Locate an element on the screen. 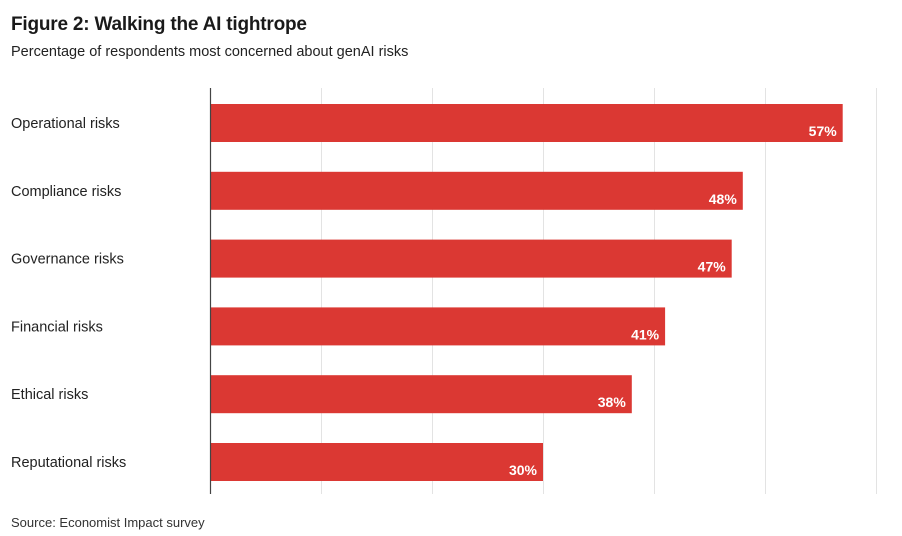  chart-source: Source: Economist Impact survey is located at coordinates (108, 522).